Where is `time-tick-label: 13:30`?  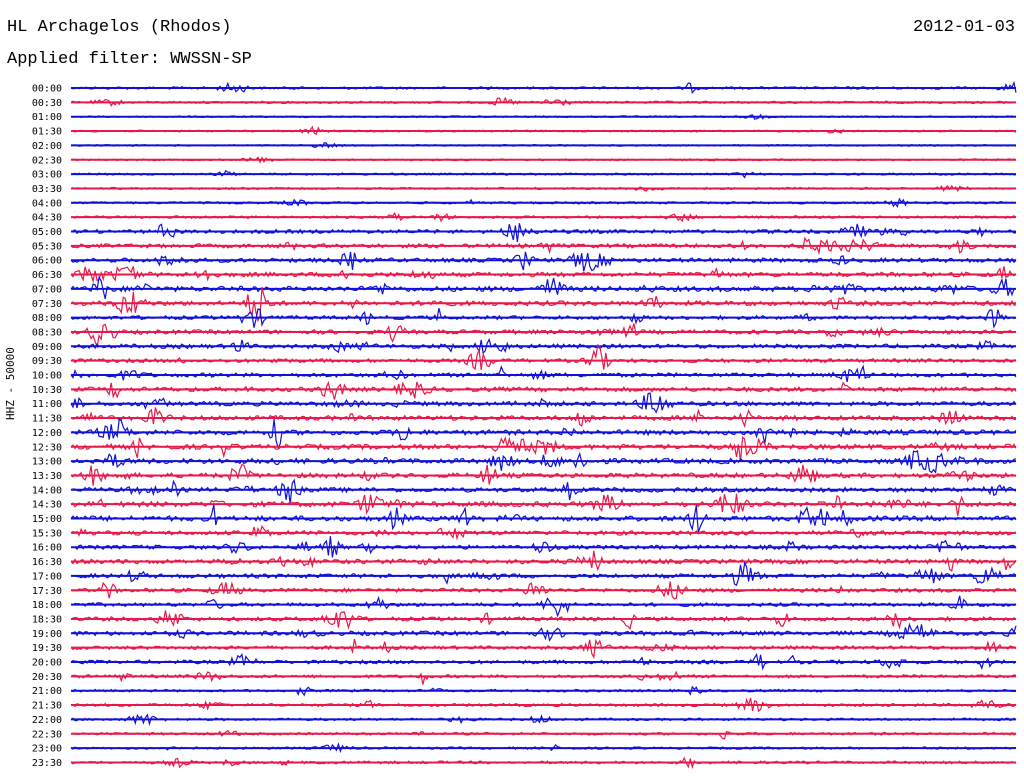 time-tick-label: 13:30 is located at coordinates (47, 476).